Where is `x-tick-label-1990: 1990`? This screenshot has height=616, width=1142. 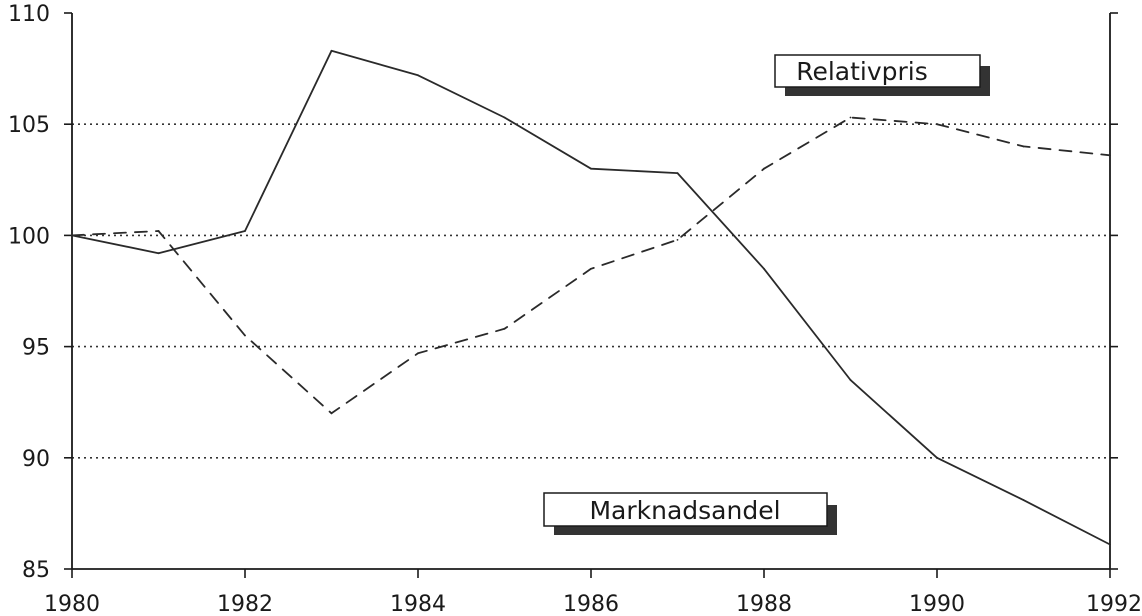 x-tick-label-1990: 1990 is located at coordinates (937, 604).